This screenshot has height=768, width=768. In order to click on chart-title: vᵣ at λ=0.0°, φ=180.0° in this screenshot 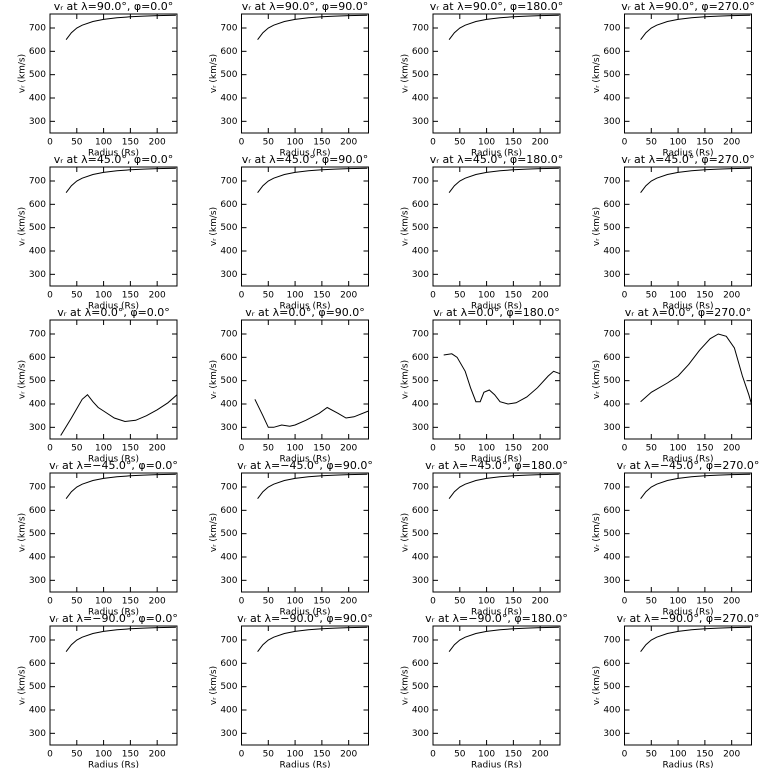, I will do `click(496, 312)`.